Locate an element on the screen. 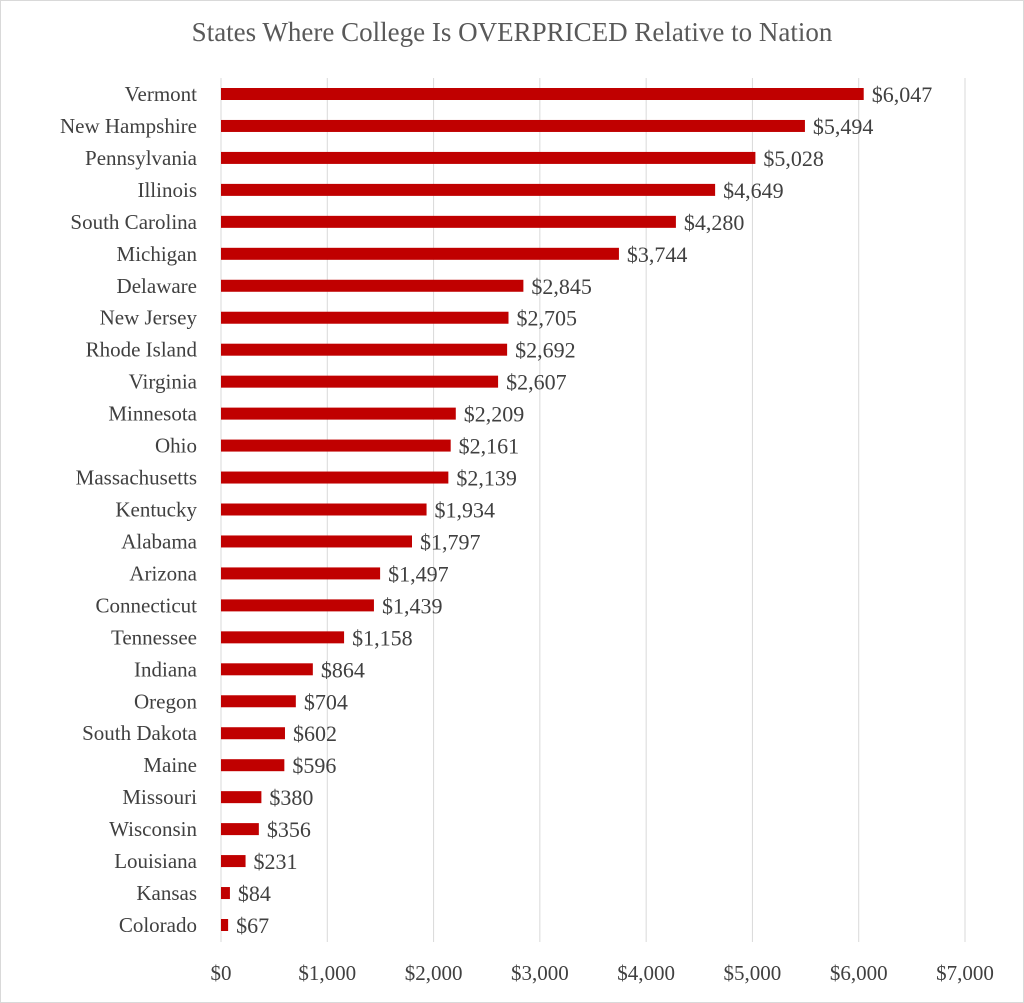  data-label: $5,494 is located at coordinates (843, 126).